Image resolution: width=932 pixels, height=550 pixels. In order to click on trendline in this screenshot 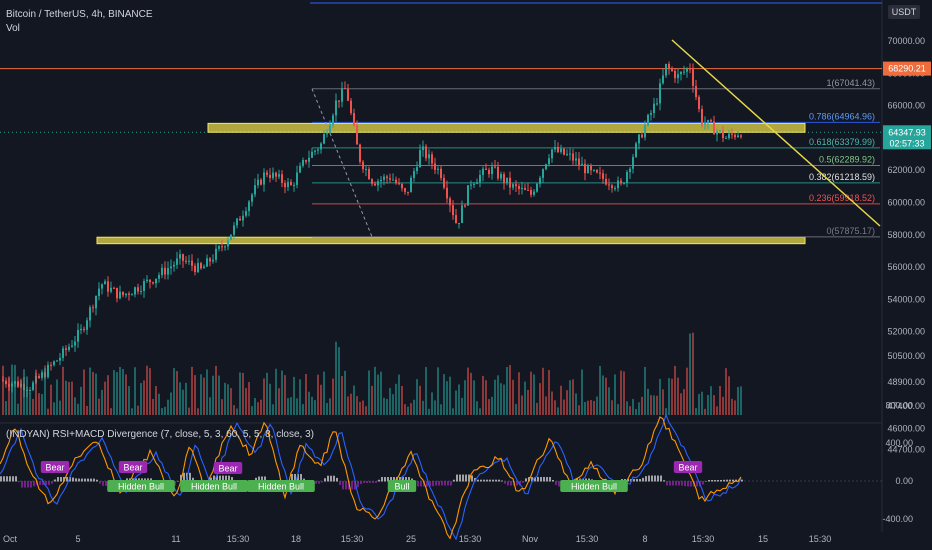, I will do `click(776, 133)`.